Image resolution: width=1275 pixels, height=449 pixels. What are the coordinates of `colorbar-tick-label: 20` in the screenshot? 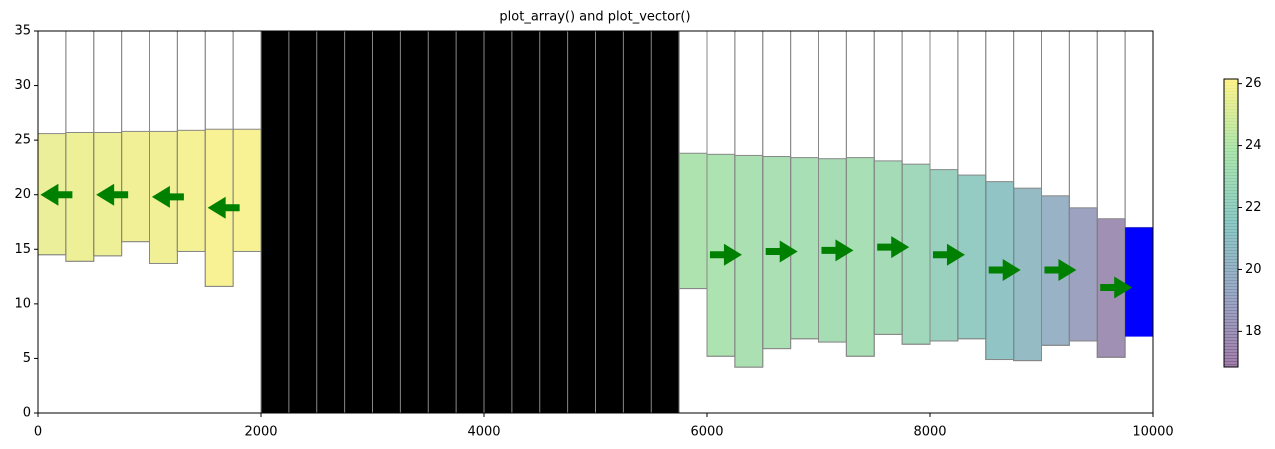 It's located at (1253, 269).